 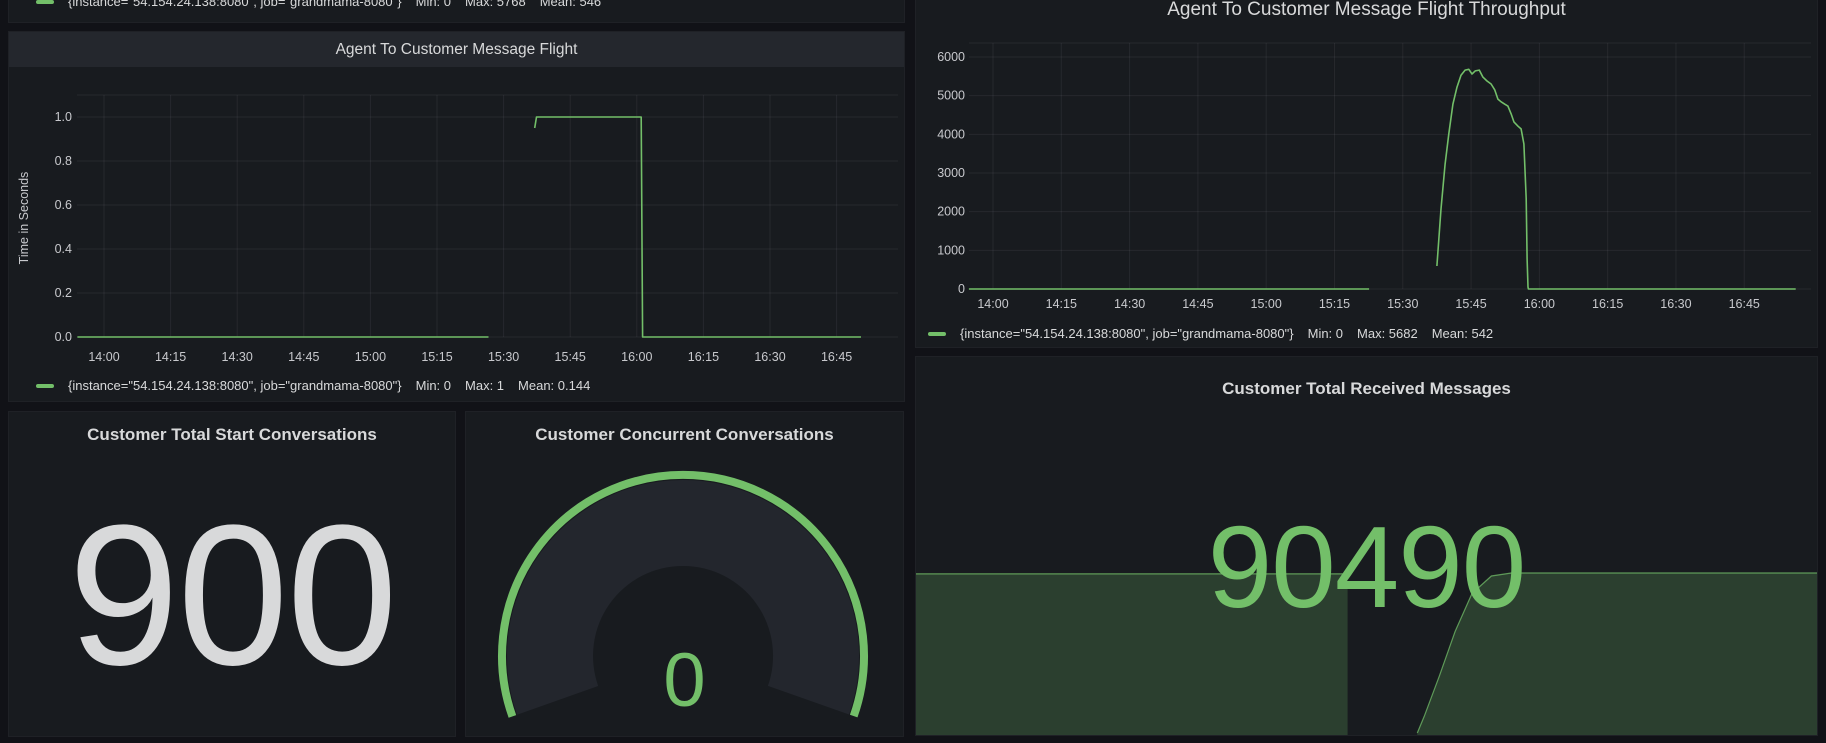 What do you see at coordinates (485, 385) in the screenshot?
I see `legend-max: Max: 1` at bounding box center [485, 385].